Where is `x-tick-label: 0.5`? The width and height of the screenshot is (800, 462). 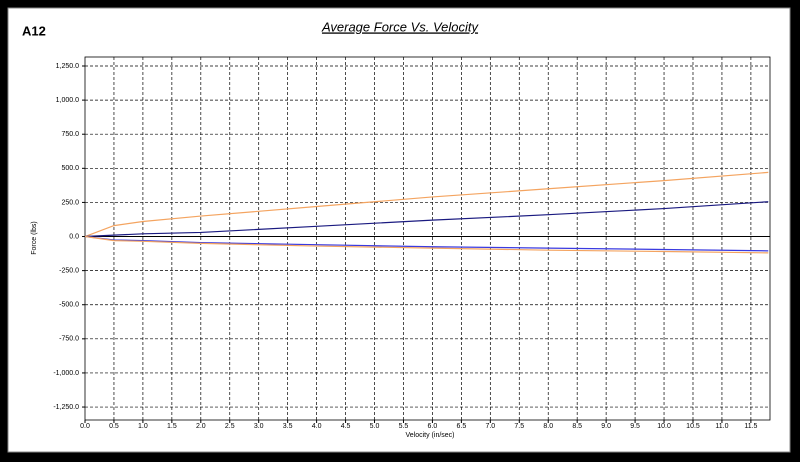
x-tick-label: 0.5 is located at coordinates (114, 426).